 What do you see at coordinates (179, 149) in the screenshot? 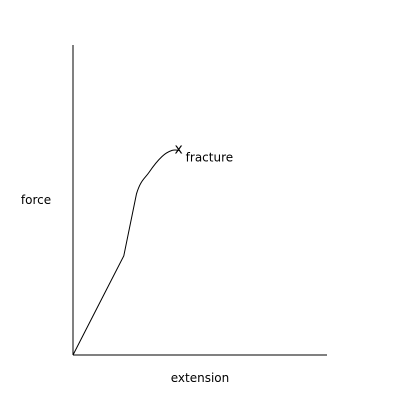
I see `fracture-marker: x` at bounding box center [179, 149].